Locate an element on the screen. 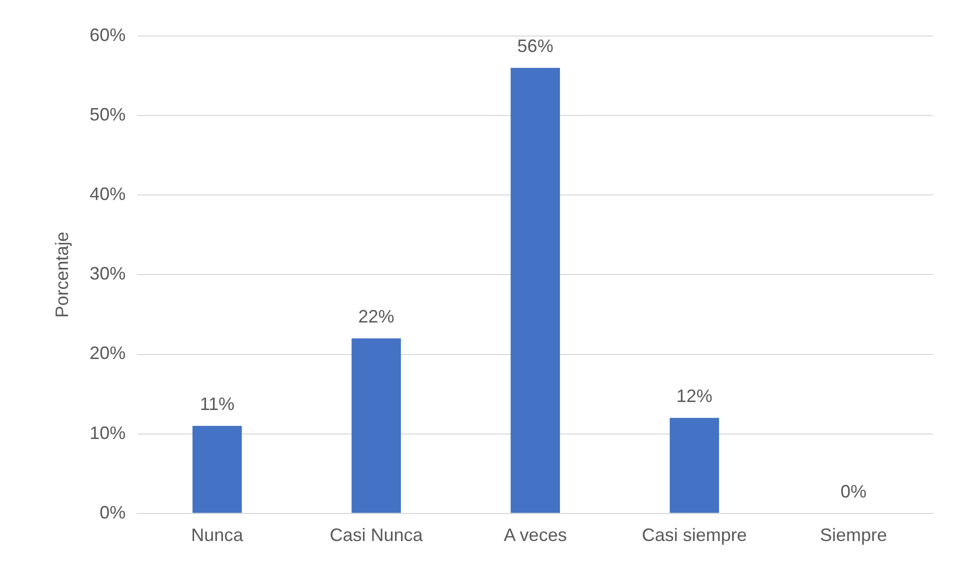 The height and width of the screenshot is (575, 963). x-tick-label: A veces is located at coordinates (535, 535).